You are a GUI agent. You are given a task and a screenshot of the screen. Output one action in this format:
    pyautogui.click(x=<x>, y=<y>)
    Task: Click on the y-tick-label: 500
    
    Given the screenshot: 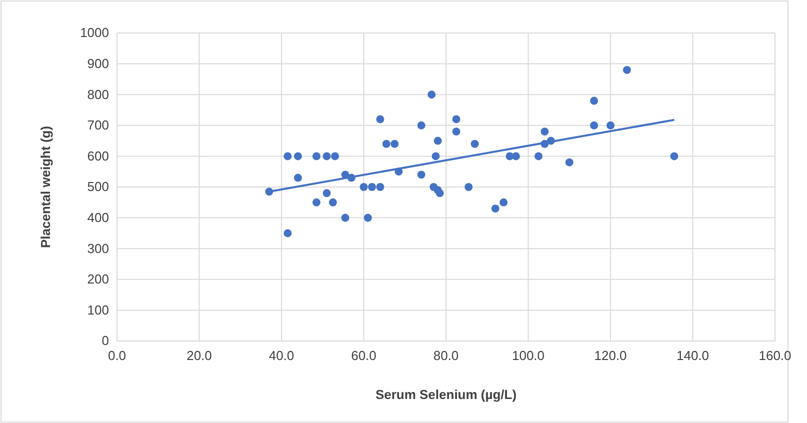 What is the action you would take?
    pyautogui.click(x=98, y=186)
    